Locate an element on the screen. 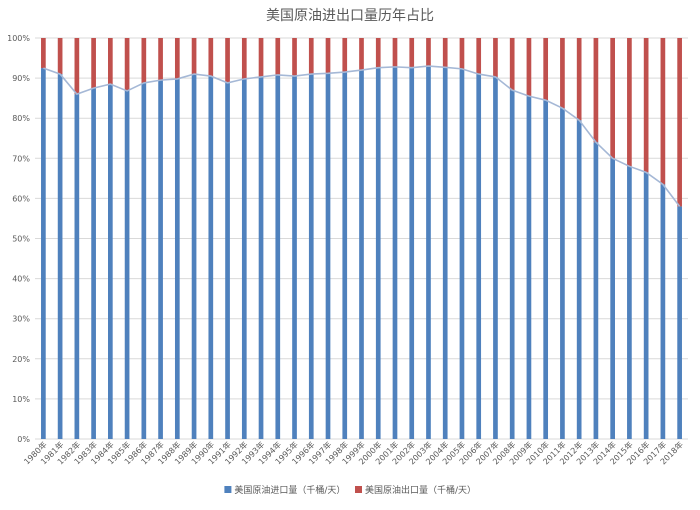  y-tick-label: 100% is located at coordinates (18, 38).